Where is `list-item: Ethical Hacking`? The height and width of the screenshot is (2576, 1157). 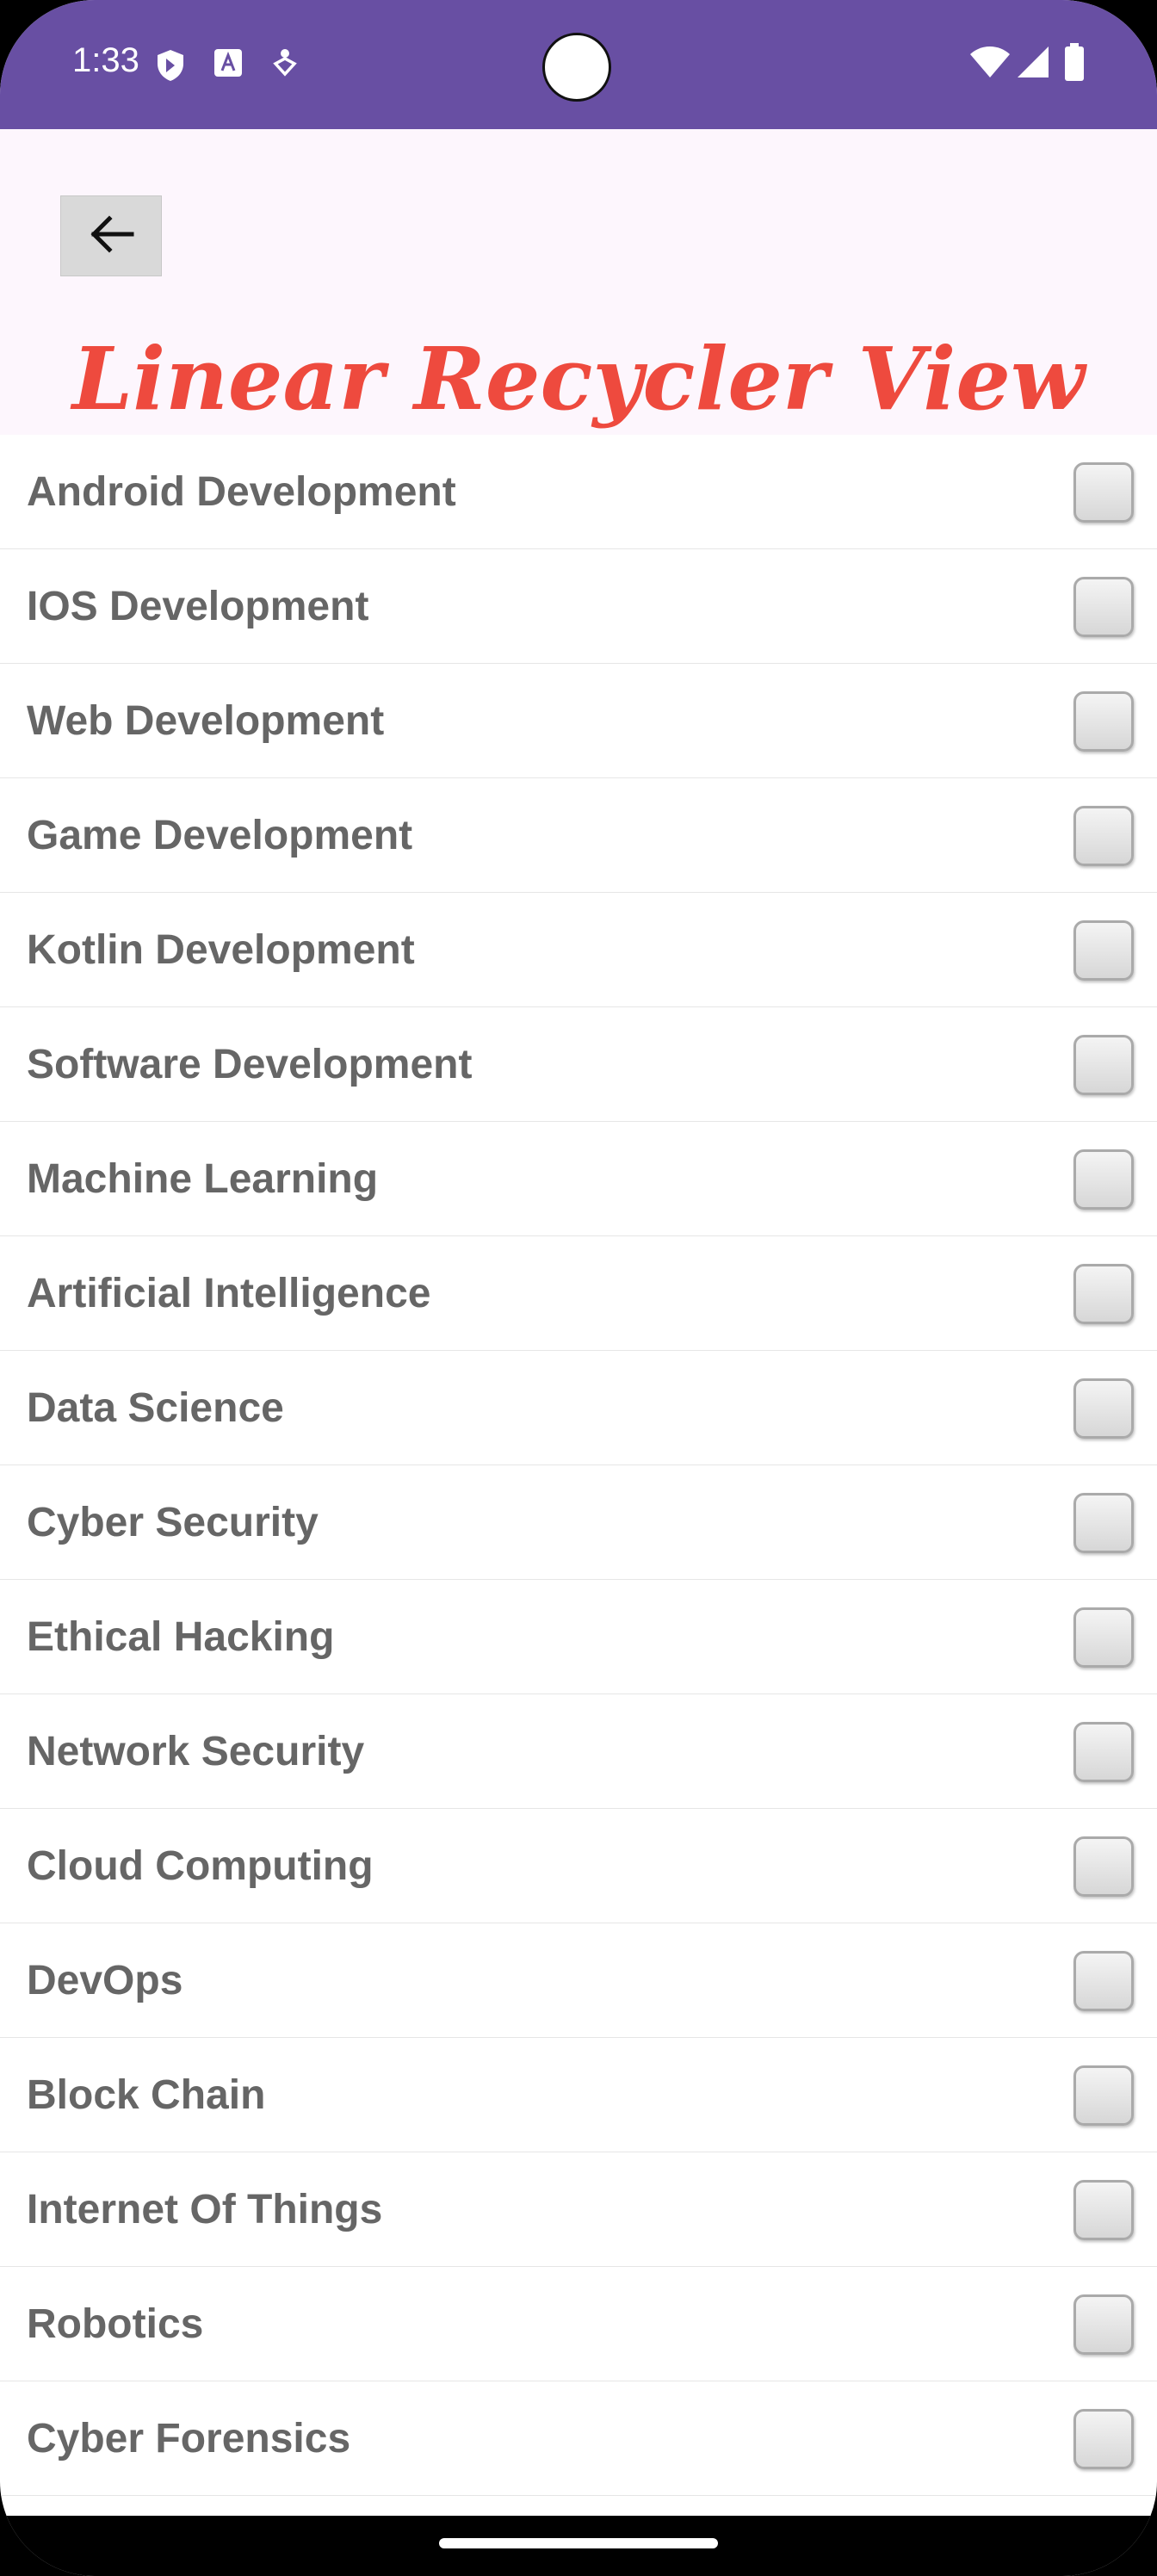
list-item: Ethical Hacking is located at coordinates (579, 1637).